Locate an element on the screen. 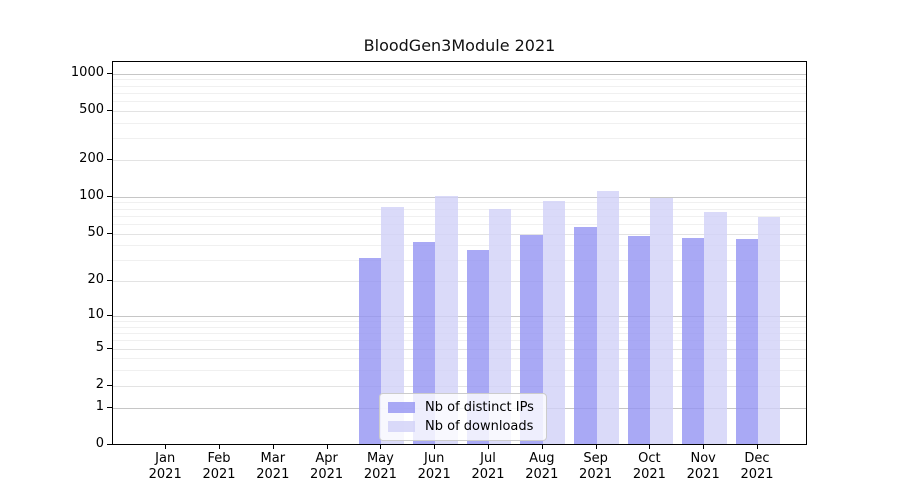 Image resolution: width=900 pixels, height=500 pixels. y-tick-label-20: 20 is located at coordinates (95, 280).